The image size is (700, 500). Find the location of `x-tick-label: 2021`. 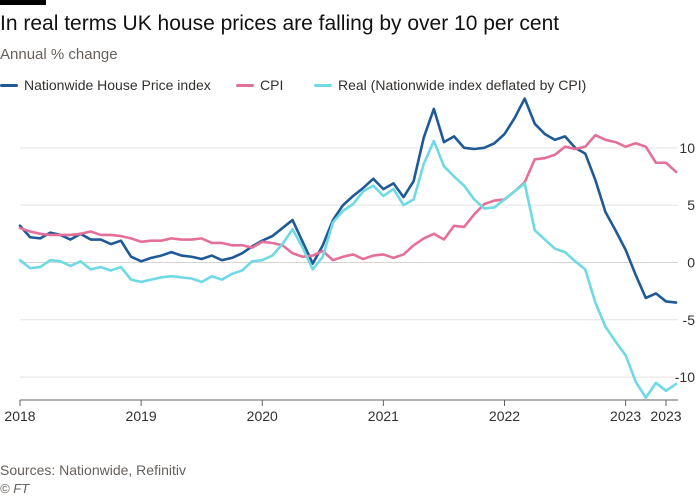

x-tick-label: 2021 is located at coordinates (383, 416).